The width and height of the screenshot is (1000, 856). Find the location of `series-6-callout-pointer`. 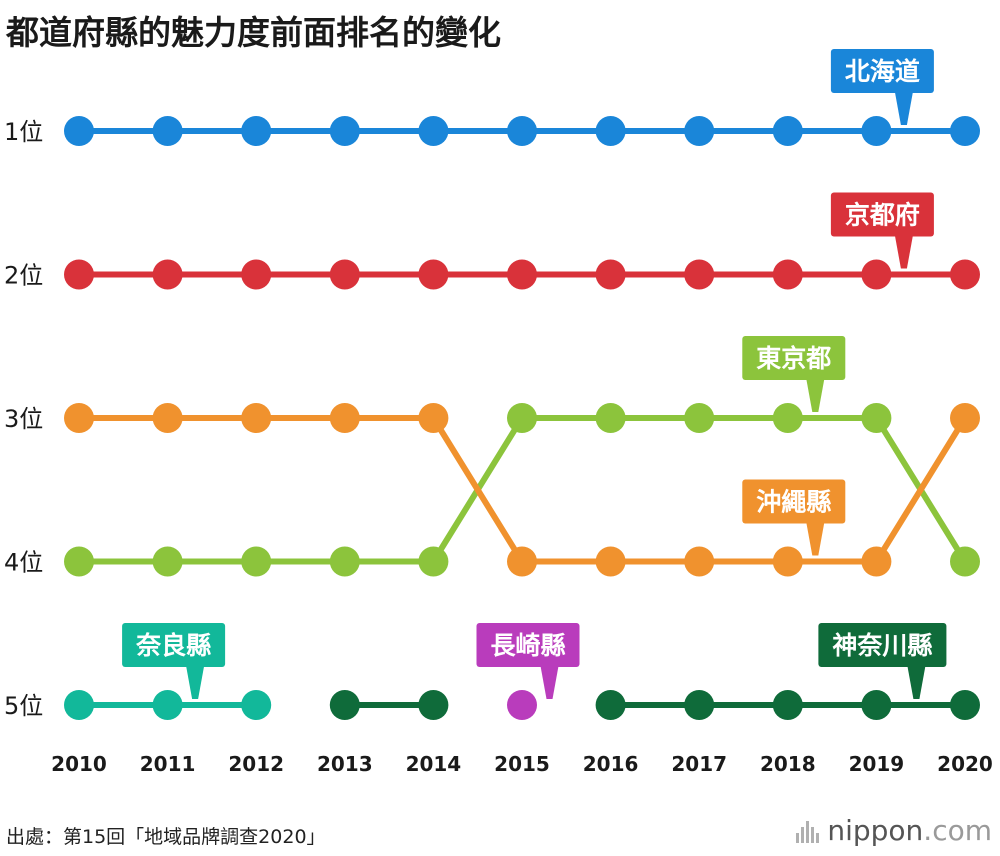

series-6-callout-pointer is located at coordinates (916, 682).